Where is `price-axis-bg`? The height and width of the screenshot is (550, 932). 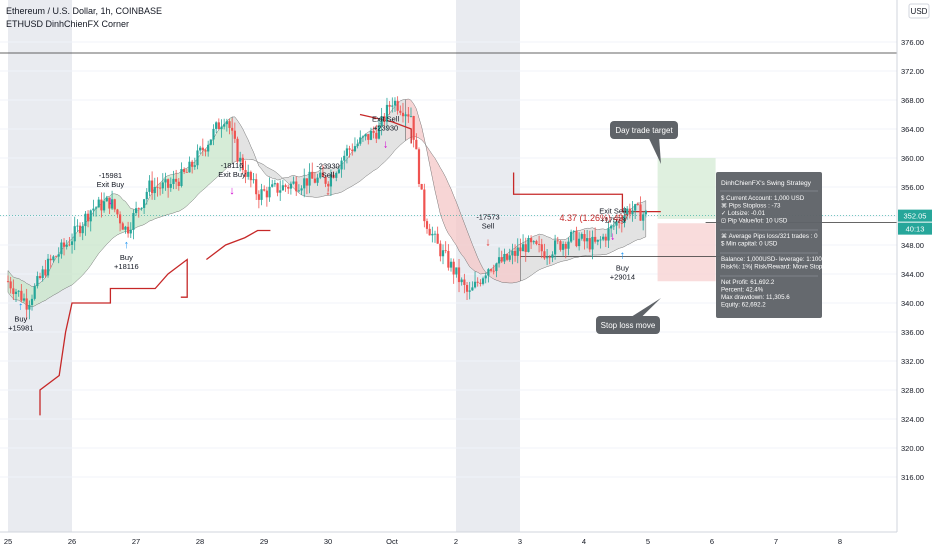 price-axis-bg is located at coordinates (914, 275).